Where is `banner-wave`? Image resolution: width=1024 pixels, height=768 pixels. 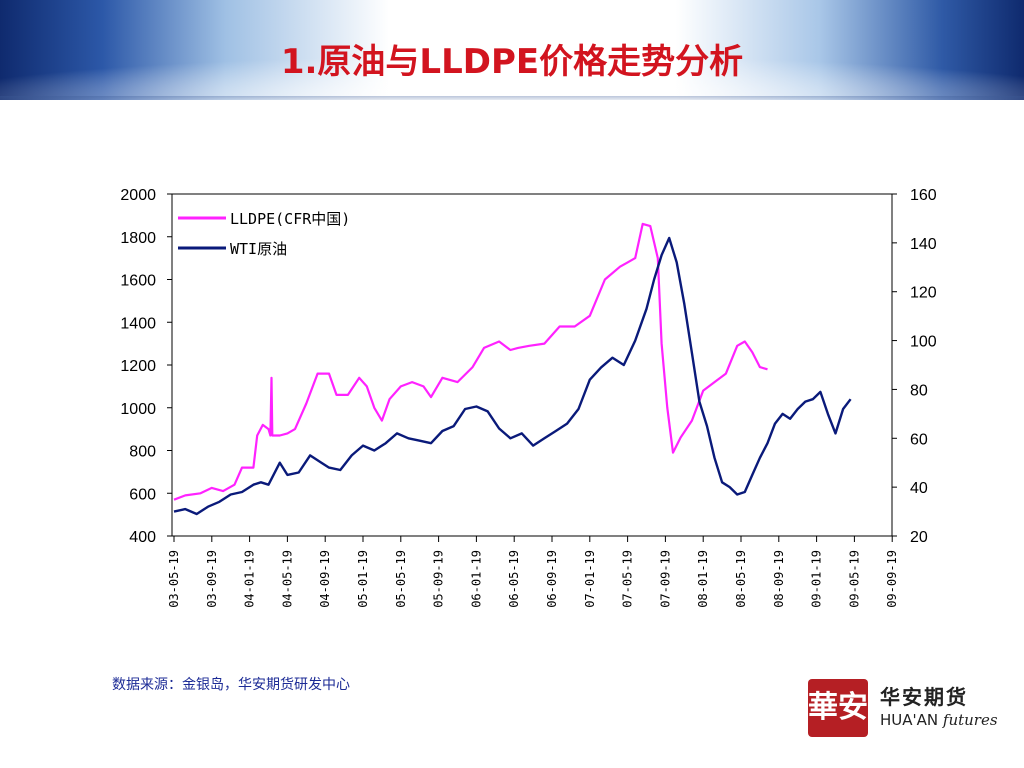 banner-wave is located at coordinates (512, 77).